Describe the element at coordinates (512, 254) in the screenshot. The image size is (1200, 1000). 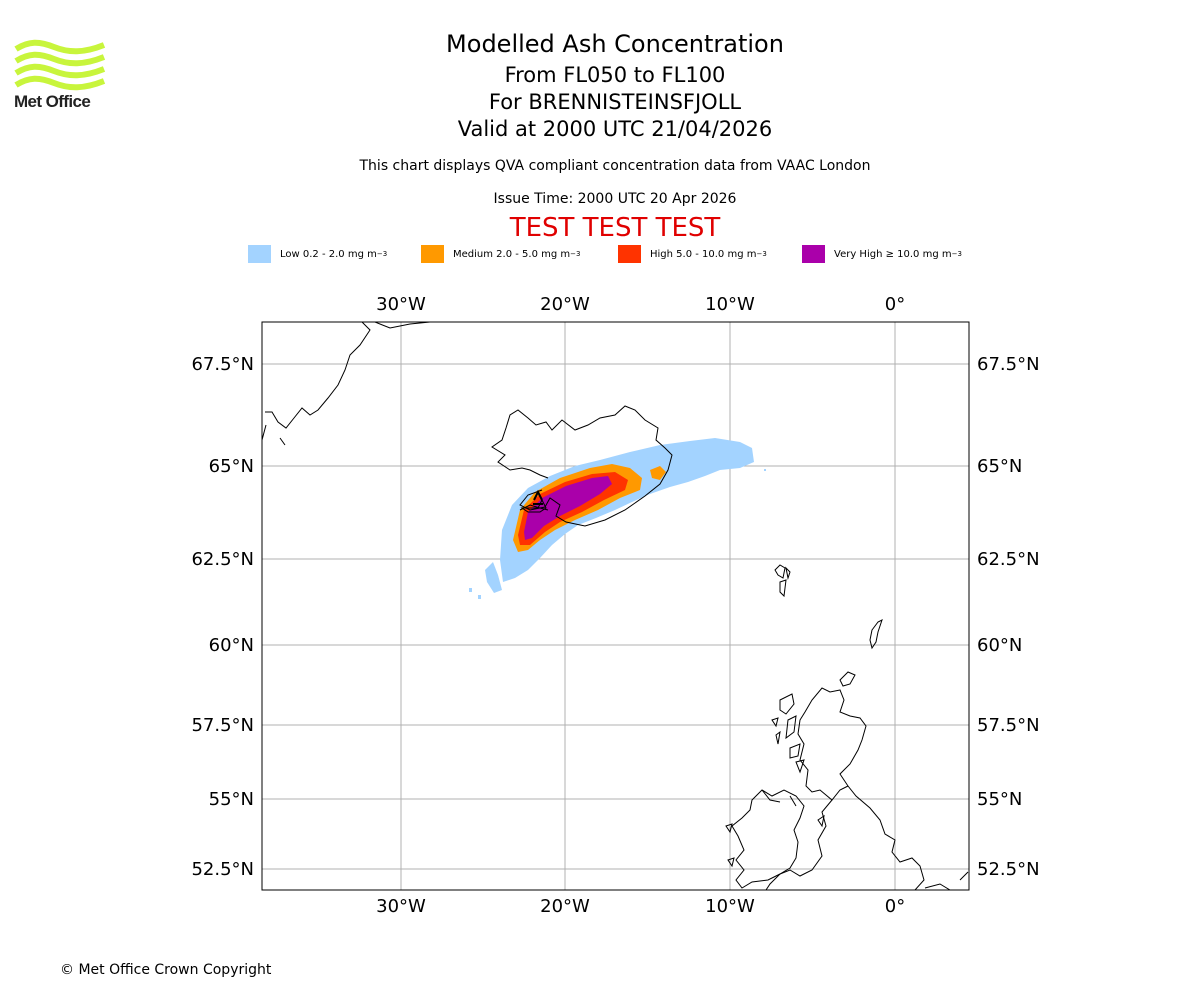
I see `legend-label-medium: Medium 2.0 - 5.0 mg m` at that location.